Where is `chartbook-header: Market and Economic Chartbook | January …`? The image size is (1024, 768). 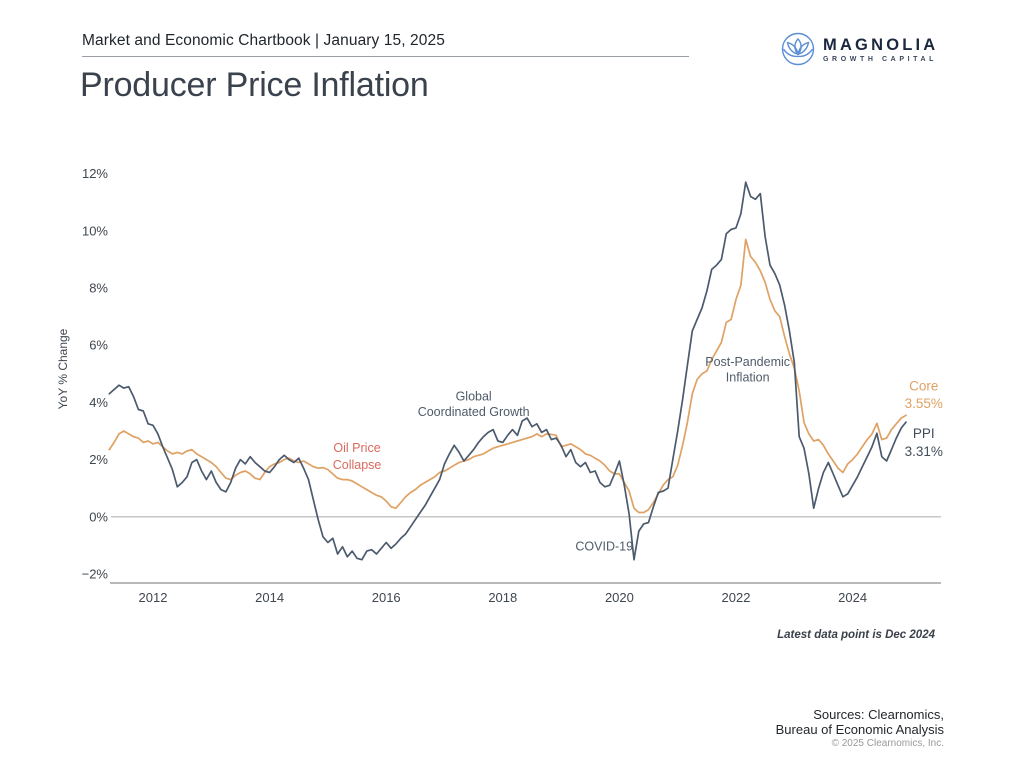
chartbook-header: Market and Economic Chartbook | January … is located at coordinates (263, 40).